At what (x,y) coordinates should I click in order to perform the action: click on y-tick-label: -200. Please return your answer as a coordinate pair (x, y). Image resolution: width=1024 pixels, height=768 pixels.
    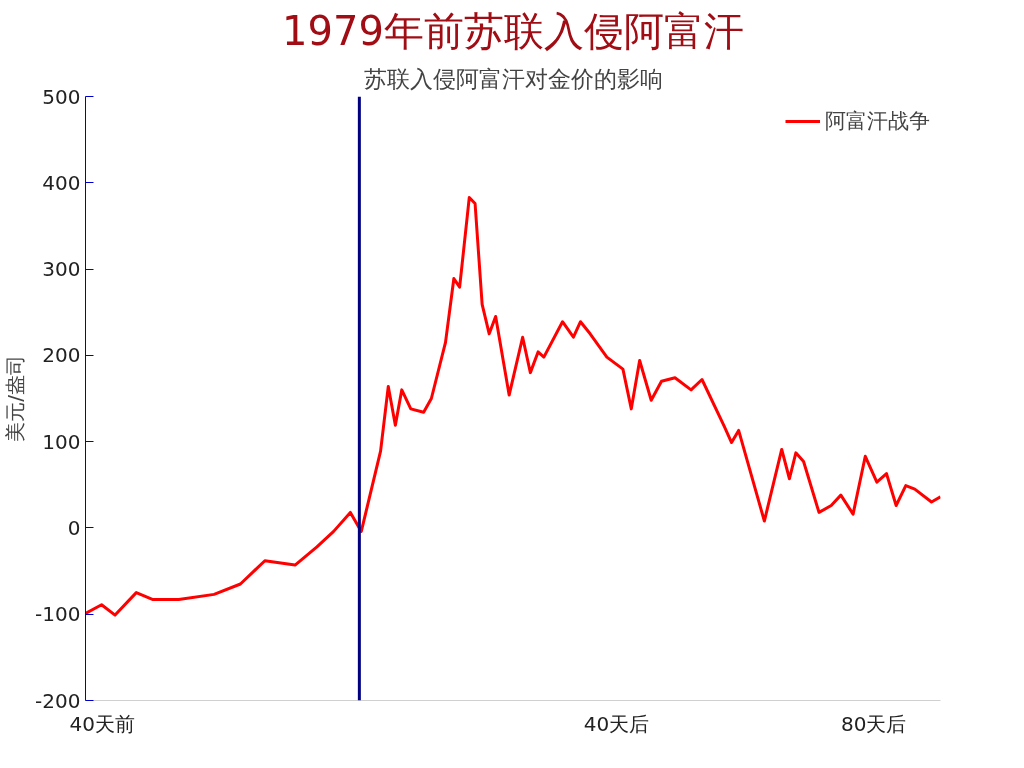
    Looking at the image, I should click on (58, 700).